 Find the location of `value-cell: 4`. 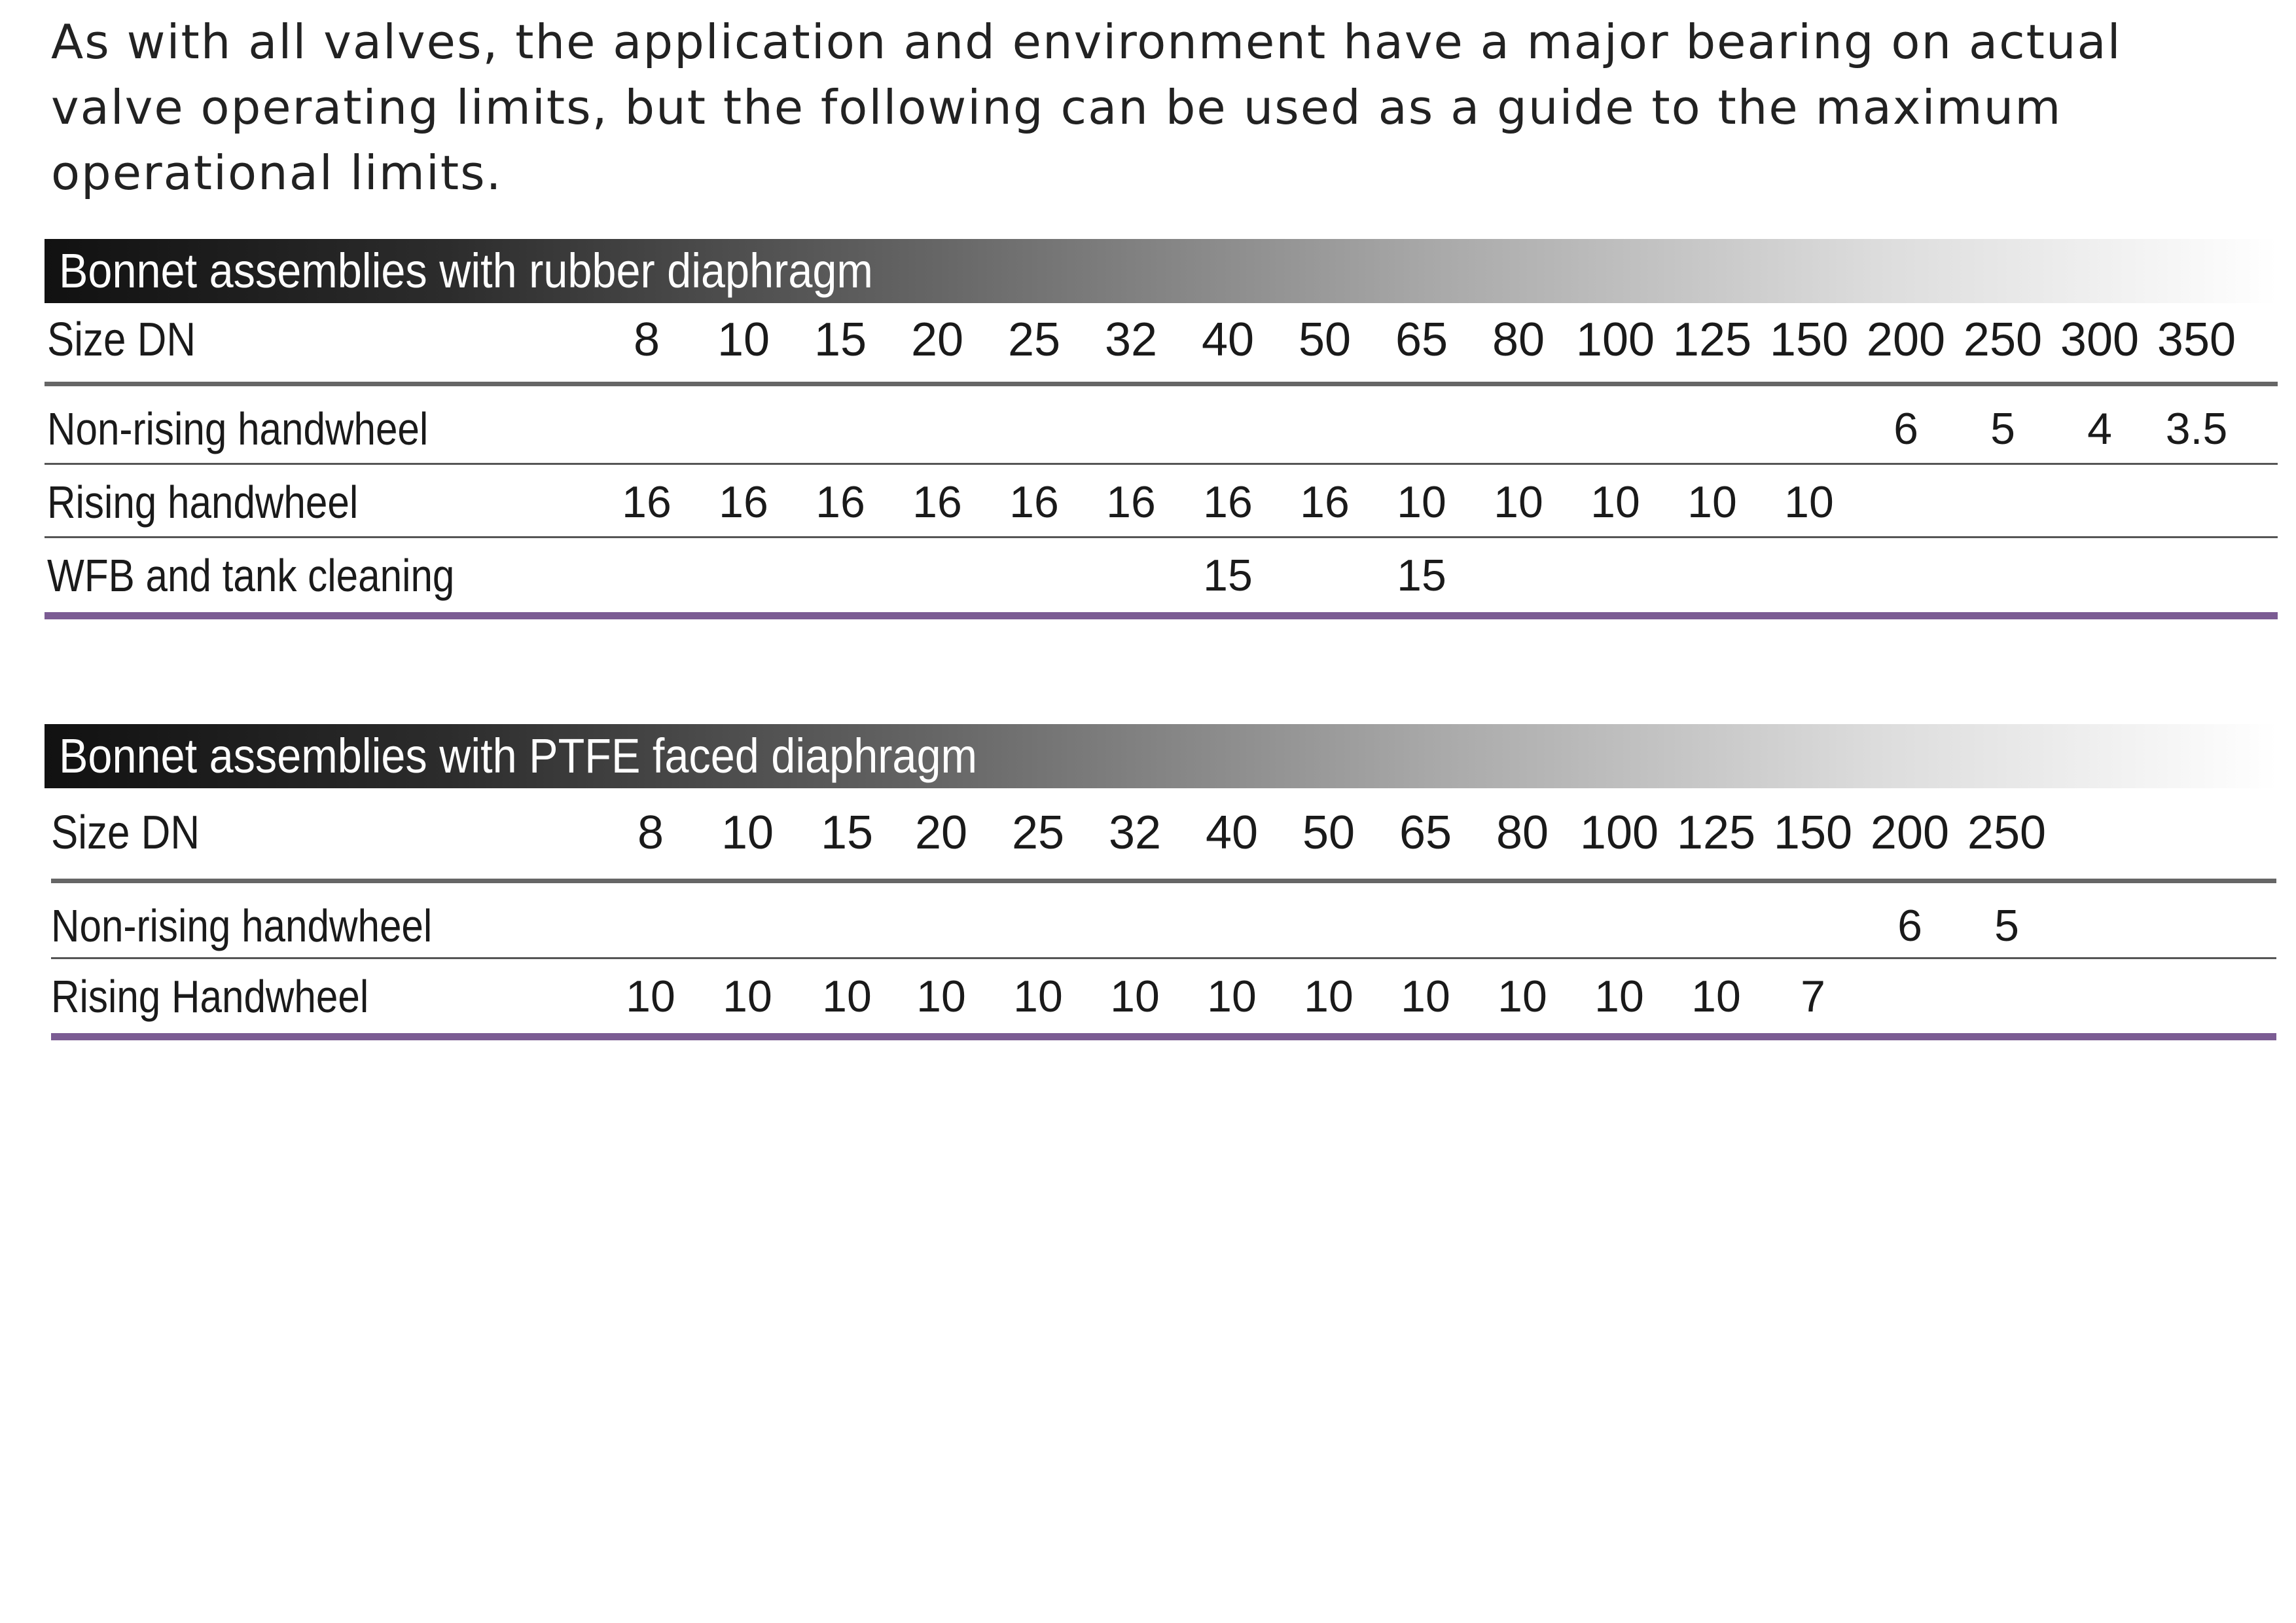

value-cell: 4 is located at coordinates (2099, 429).